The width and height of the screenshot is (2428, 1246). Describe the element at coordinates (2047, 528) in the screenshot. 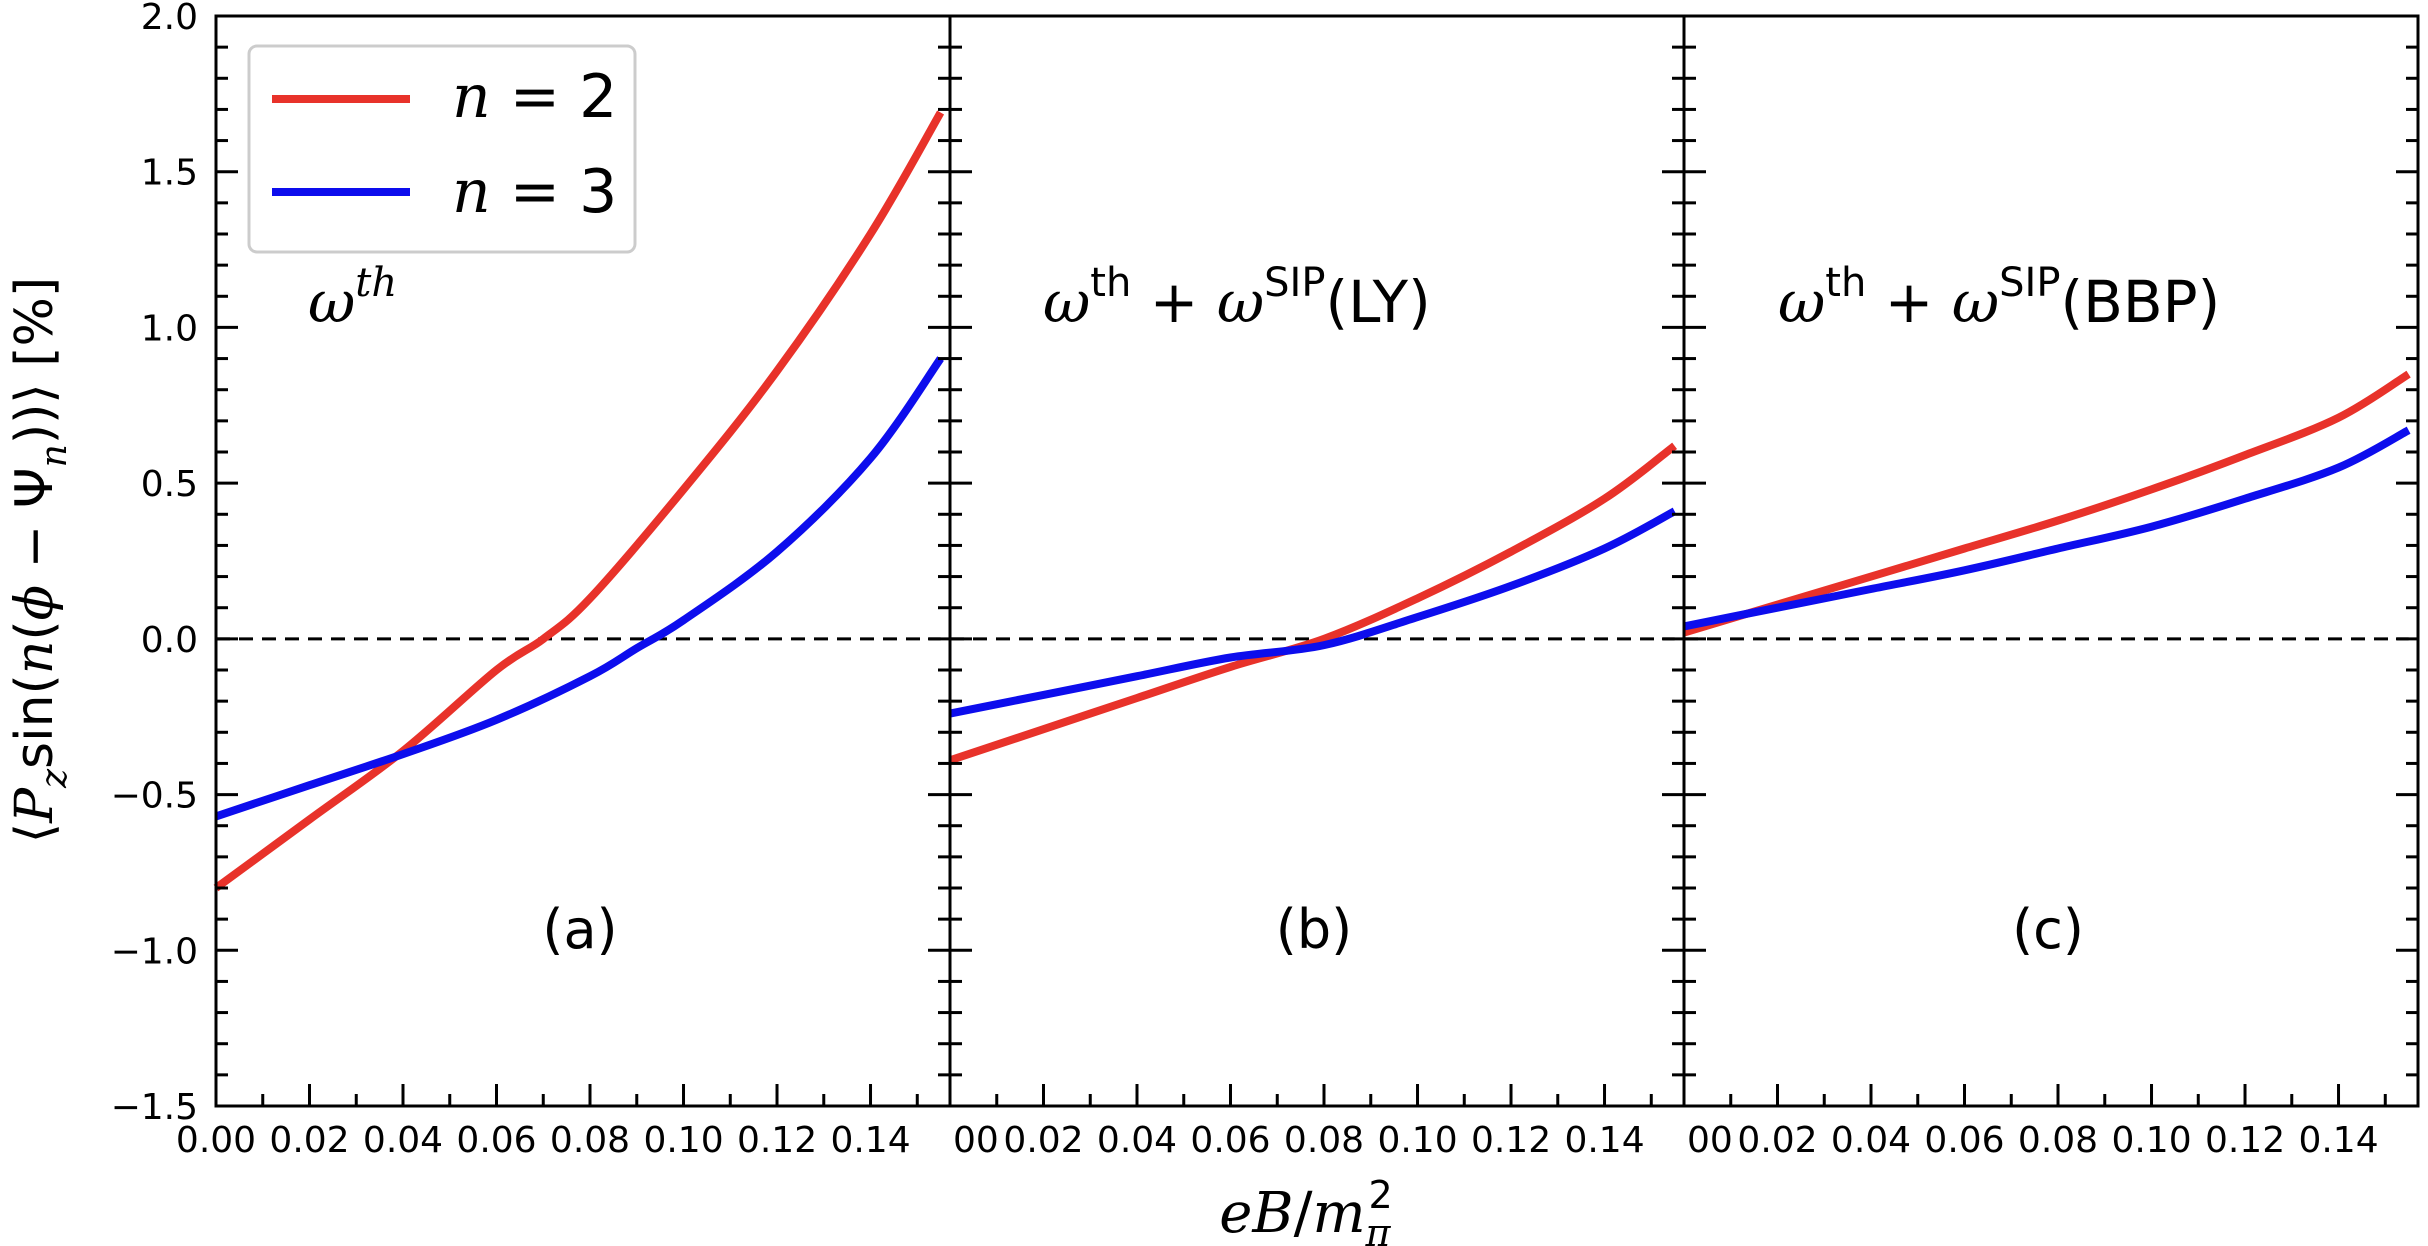

I see `series-line-c-n3` at that location.